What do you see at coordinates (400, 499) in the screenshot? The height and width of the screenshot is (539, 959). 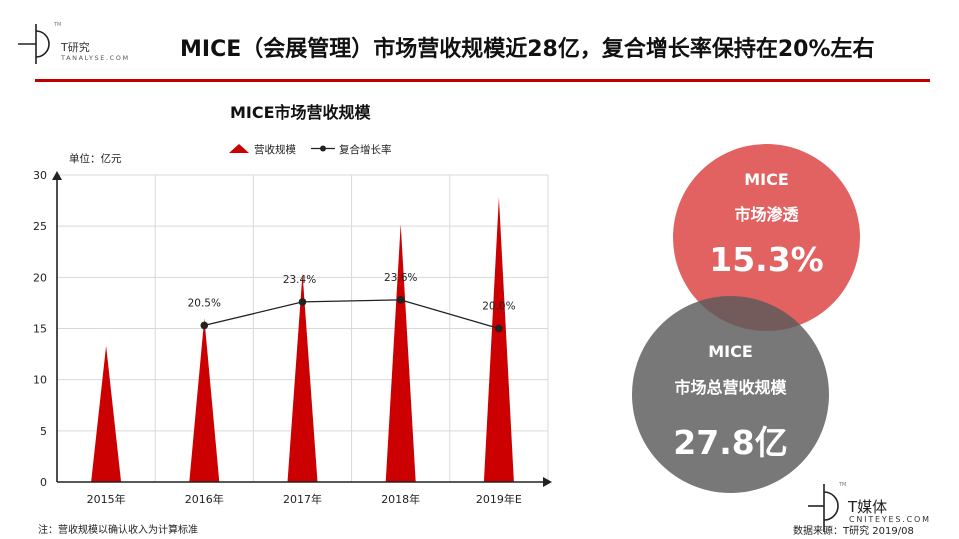 I see `x-tick-label: 2018年` at bounding box center [400, 499].